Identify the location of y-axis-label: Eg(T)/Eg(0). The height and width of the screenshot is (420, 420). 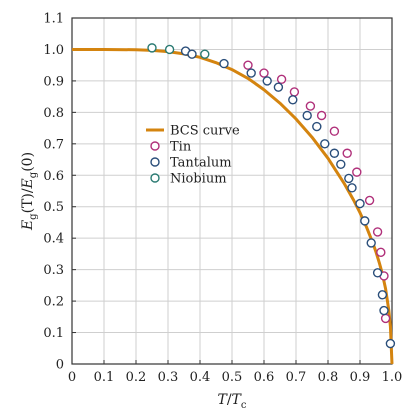
(29, 191).